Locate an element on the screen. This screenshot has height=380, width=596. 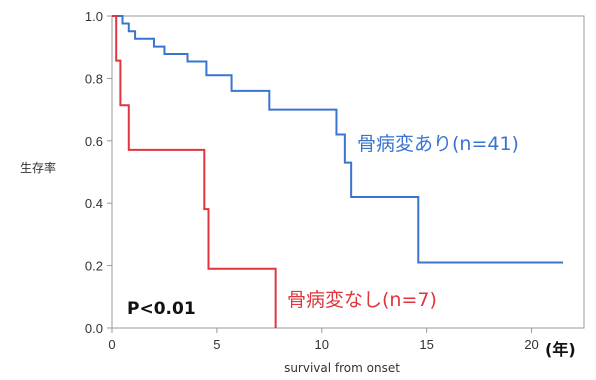
p-value-annotation: P<0.01 is located at coordinates (161, 309).